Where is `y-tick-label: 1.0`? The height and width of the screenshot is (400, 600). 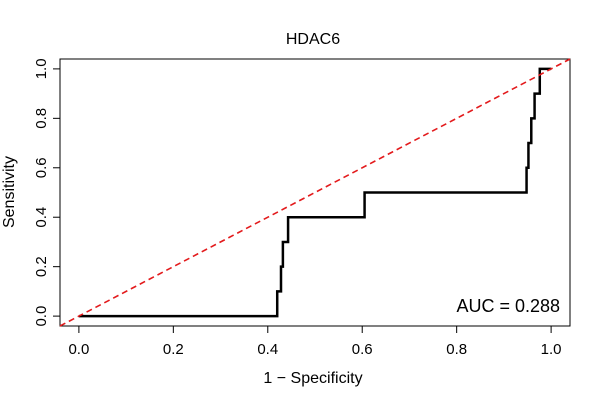
y-tick-label: 1.0 is located at coordinates (41, 68).